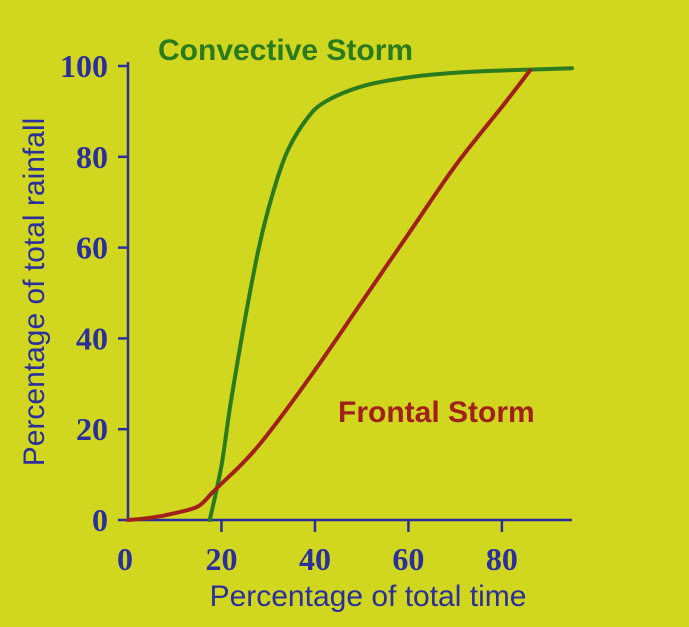  I want to click on y-tick-label: 100, so click(84, 66).